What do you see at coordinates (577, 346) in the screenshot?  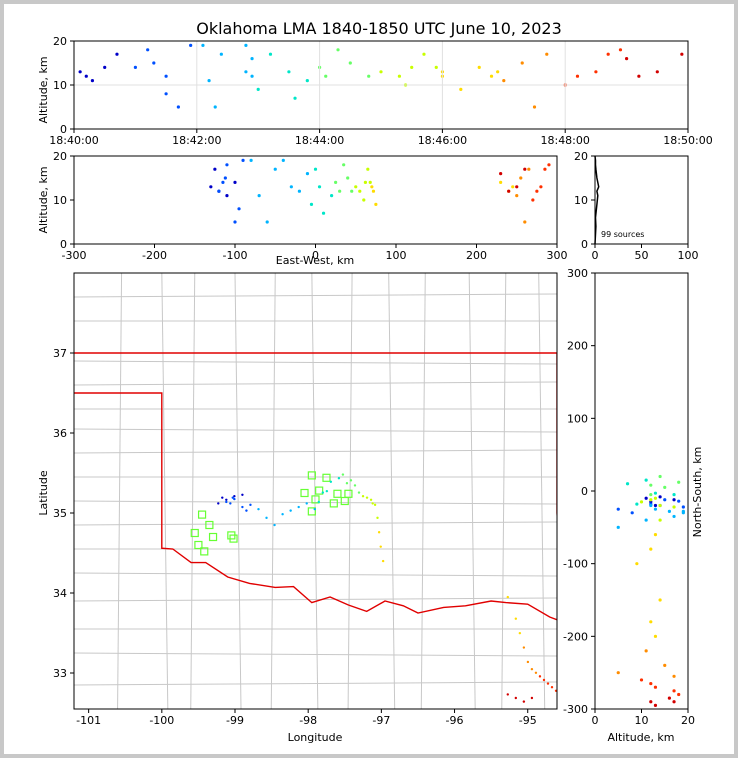 I see `ns-y-ticklabel-5: 200` at bounding box center [577, 346].